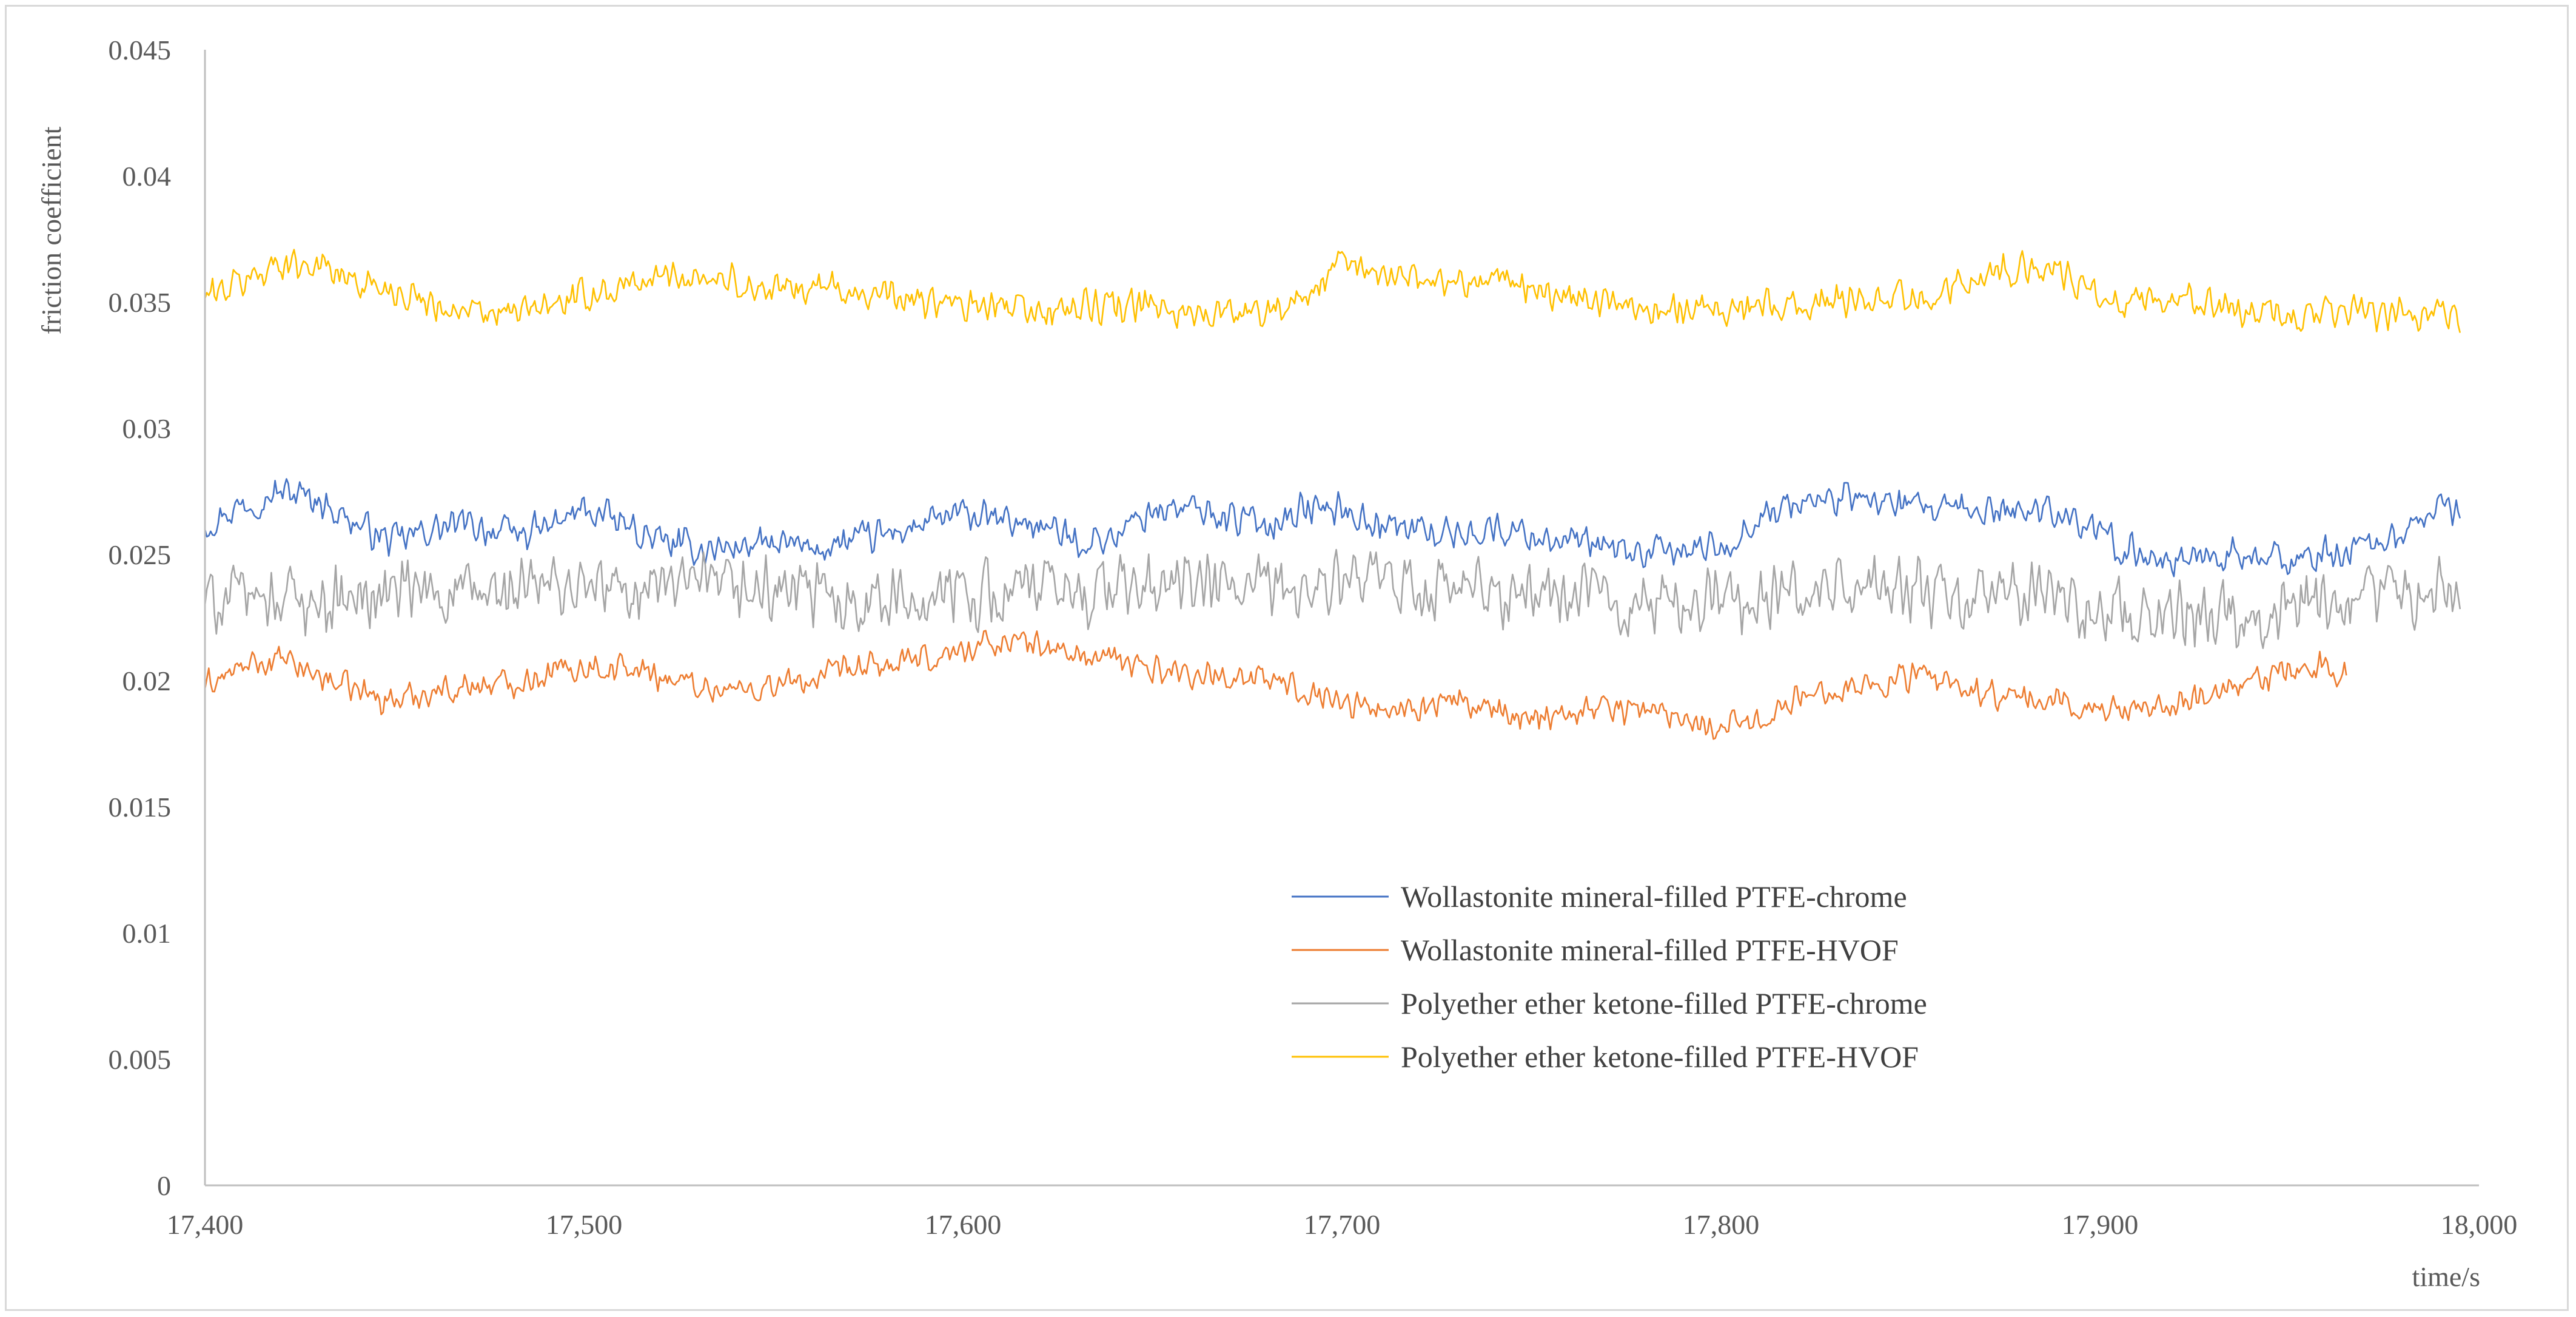 The height and width of the screenshot is (1317, 2576). I want to click on y-tick-label: 0.035, so click(140, 302).